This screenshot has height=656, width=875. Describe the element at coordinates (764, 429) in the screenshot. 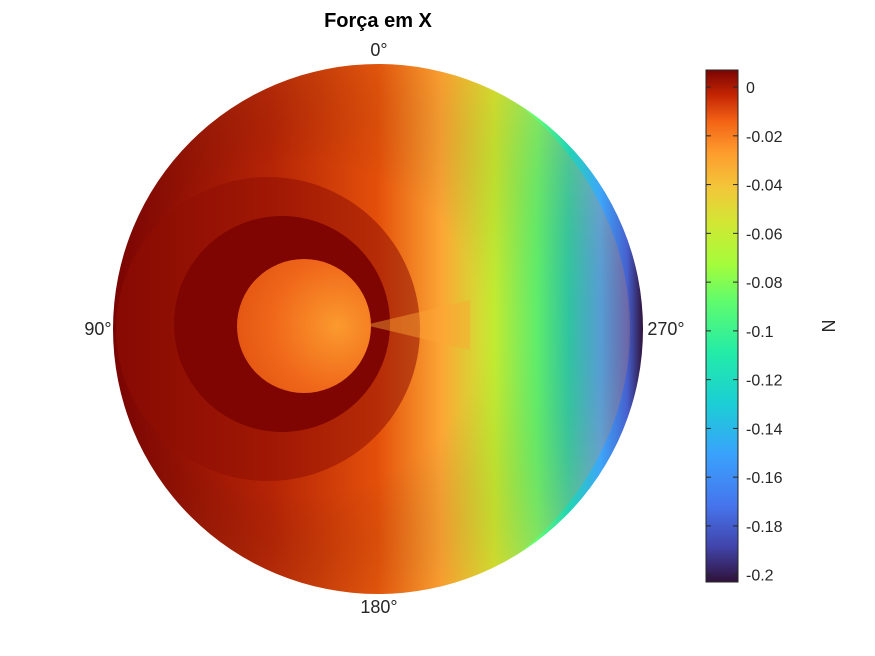

I see `colorbar-tick-label: -0.14` at that location.